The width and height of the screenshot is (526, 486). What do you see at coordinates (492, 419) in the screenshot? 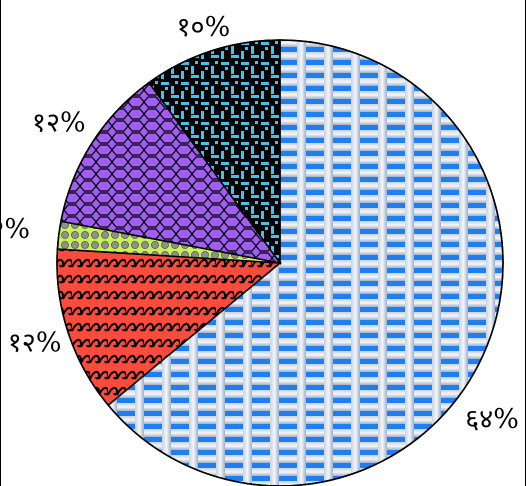
I see `pie-slice-label: ६४%` at bounding box center [492, 419].